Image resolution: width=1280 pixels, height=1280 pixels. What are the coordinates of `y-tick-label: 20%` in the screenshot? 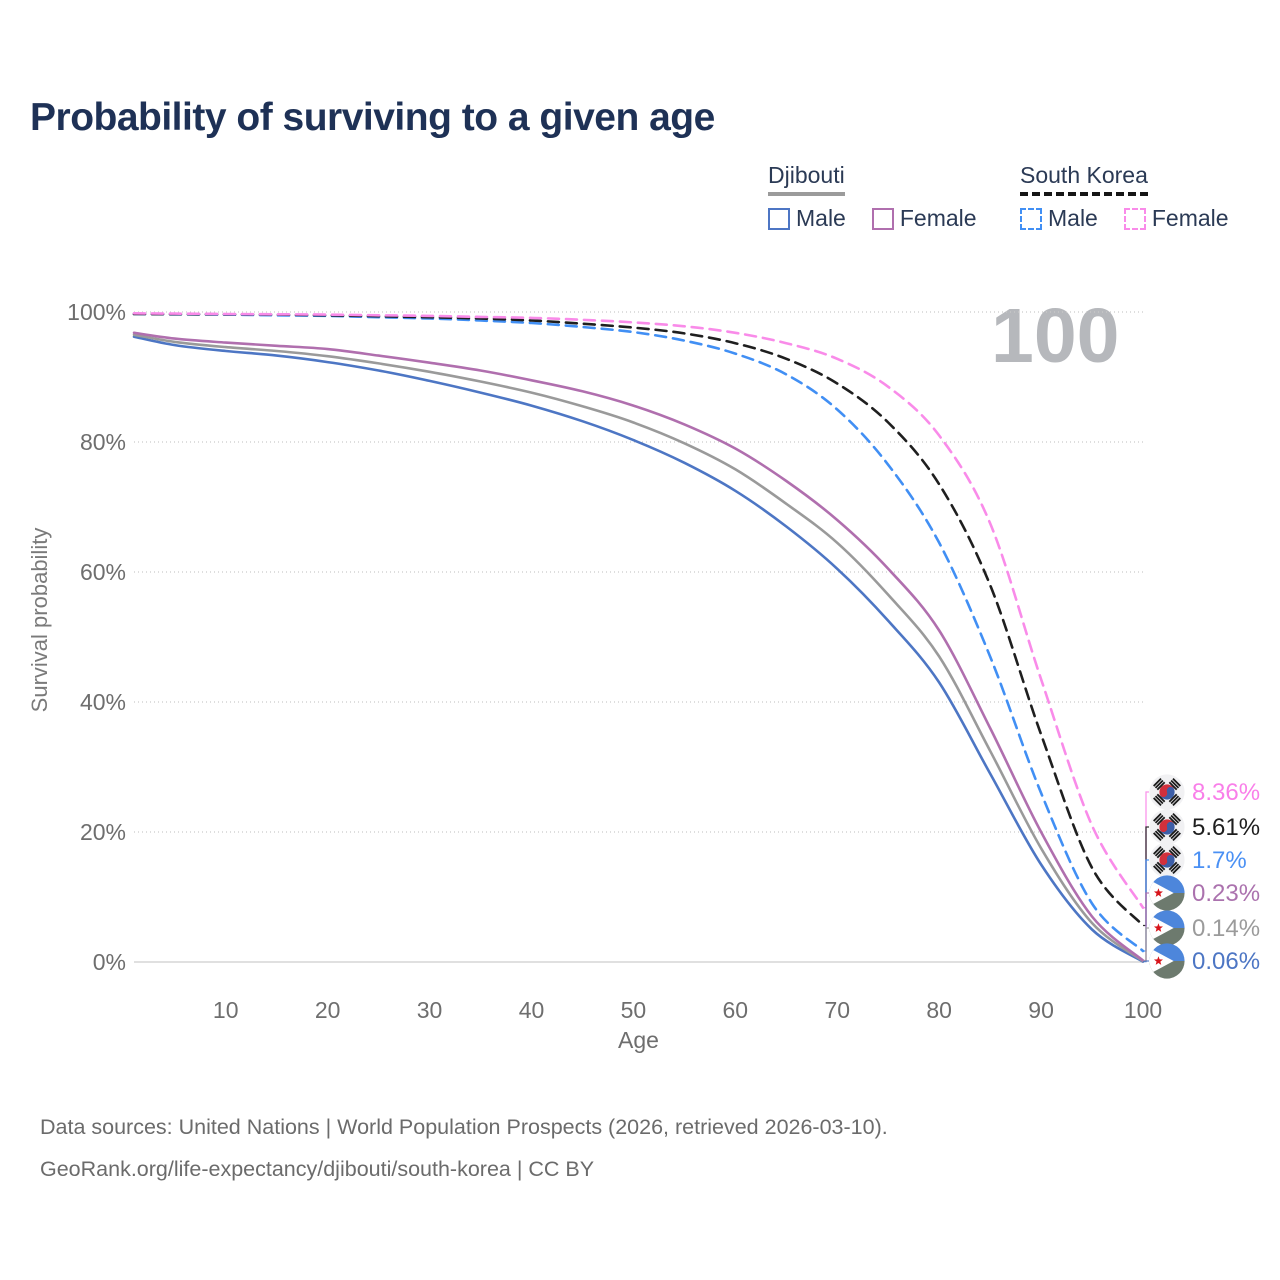 It's located at (103, 832).